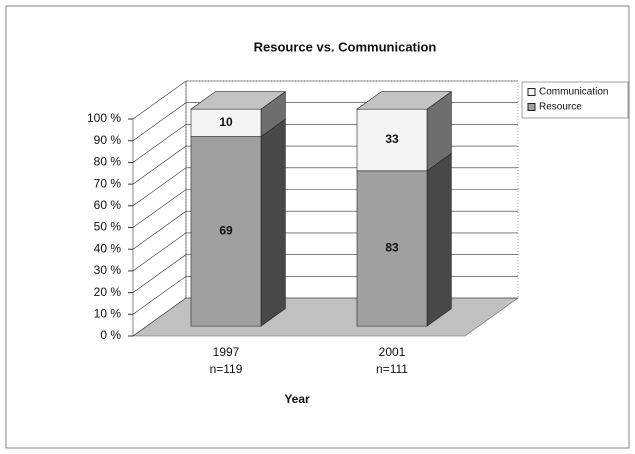  What do you see at coordinates (573, 92) in the screenshot?
I see `legend-label: Communication` at bounding box center [573, 92].